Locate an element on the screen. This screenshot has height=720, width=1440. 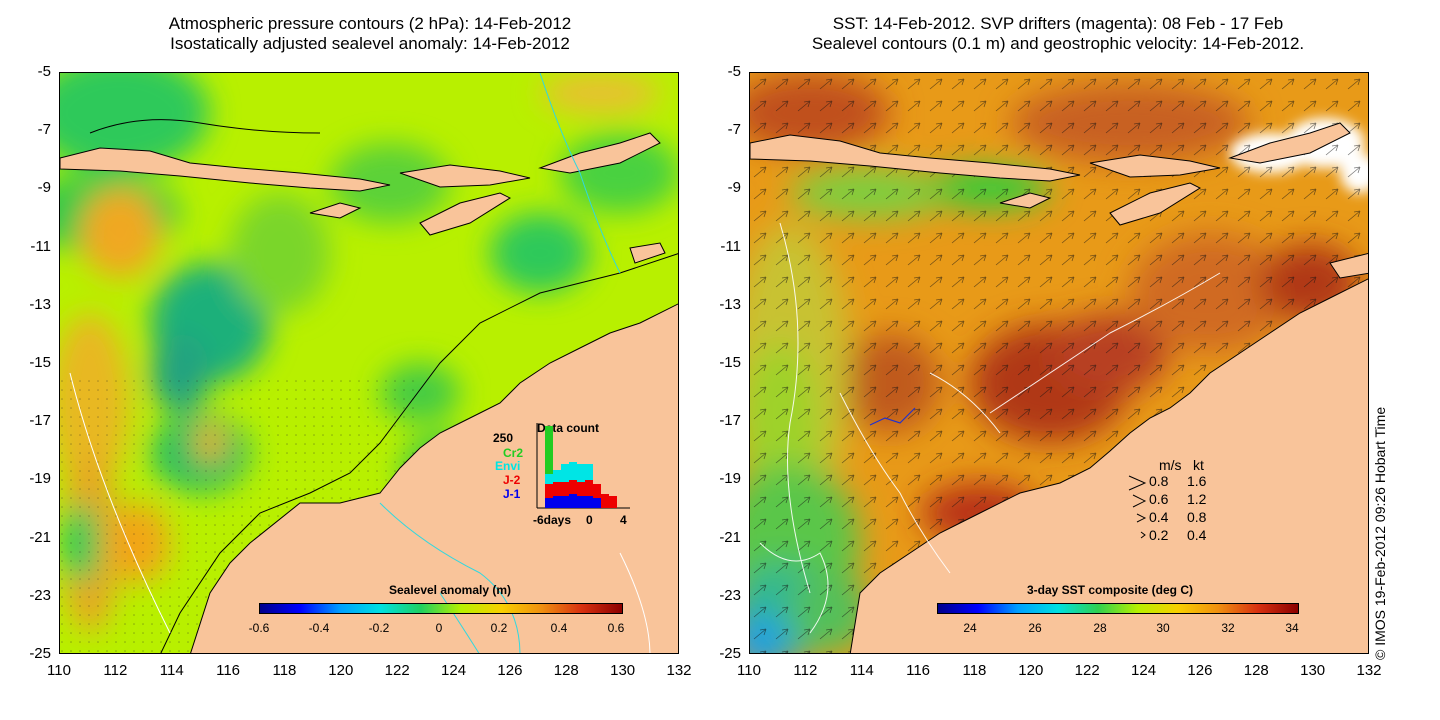
sla-colorbar-title: Sealevel anomaly (m) is located at coordinates (450, 590).